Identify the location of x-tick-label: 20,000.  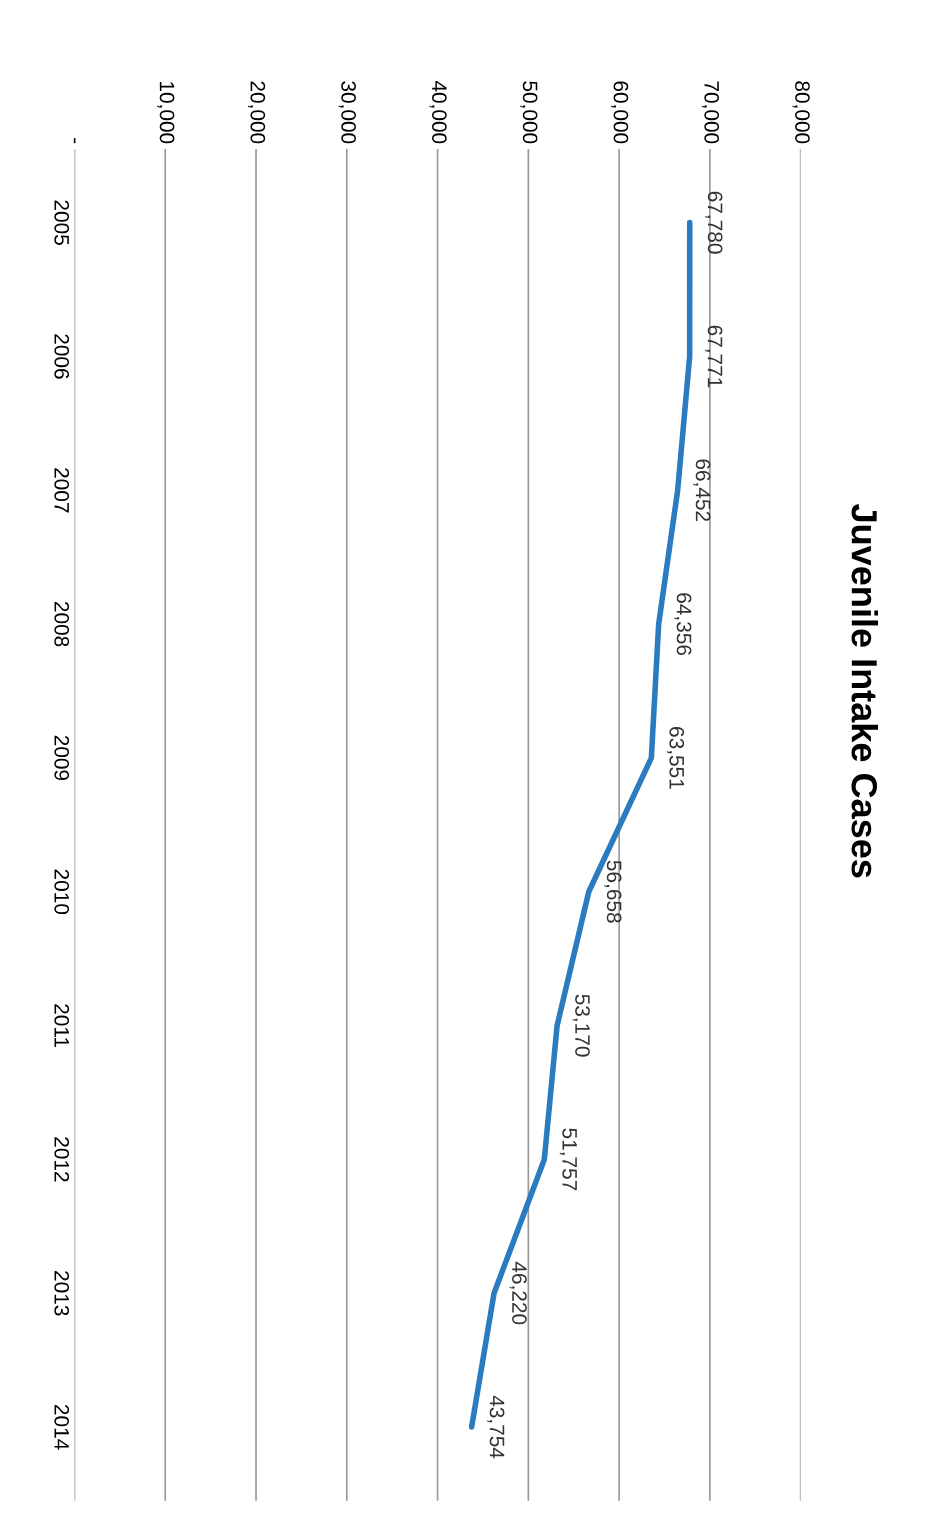
(256, 112).